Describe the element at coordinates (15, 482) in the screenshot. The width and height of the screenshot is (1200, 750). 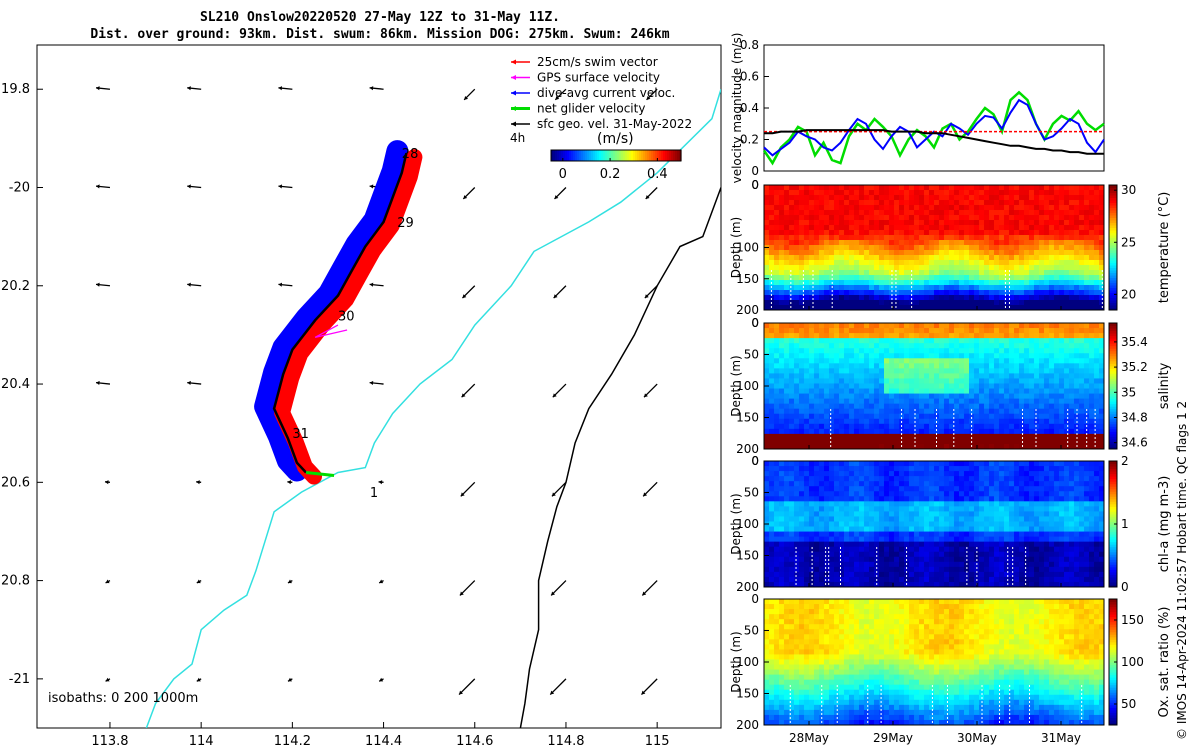
I see `map-ytick-label: 20.6` at that location.